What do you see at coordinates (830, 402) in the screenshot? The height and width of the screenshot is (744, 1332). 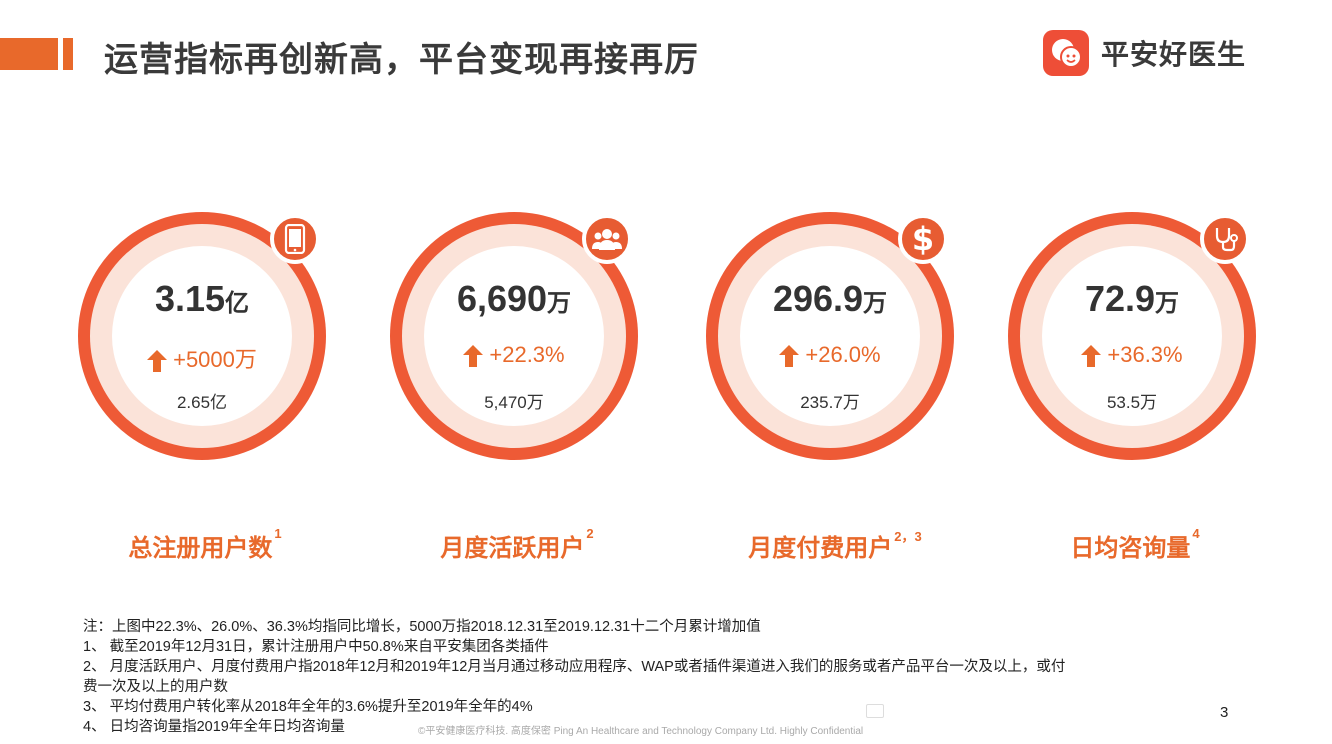 I see `metric-previous: 235.7万` at bounding box center [830, 402].